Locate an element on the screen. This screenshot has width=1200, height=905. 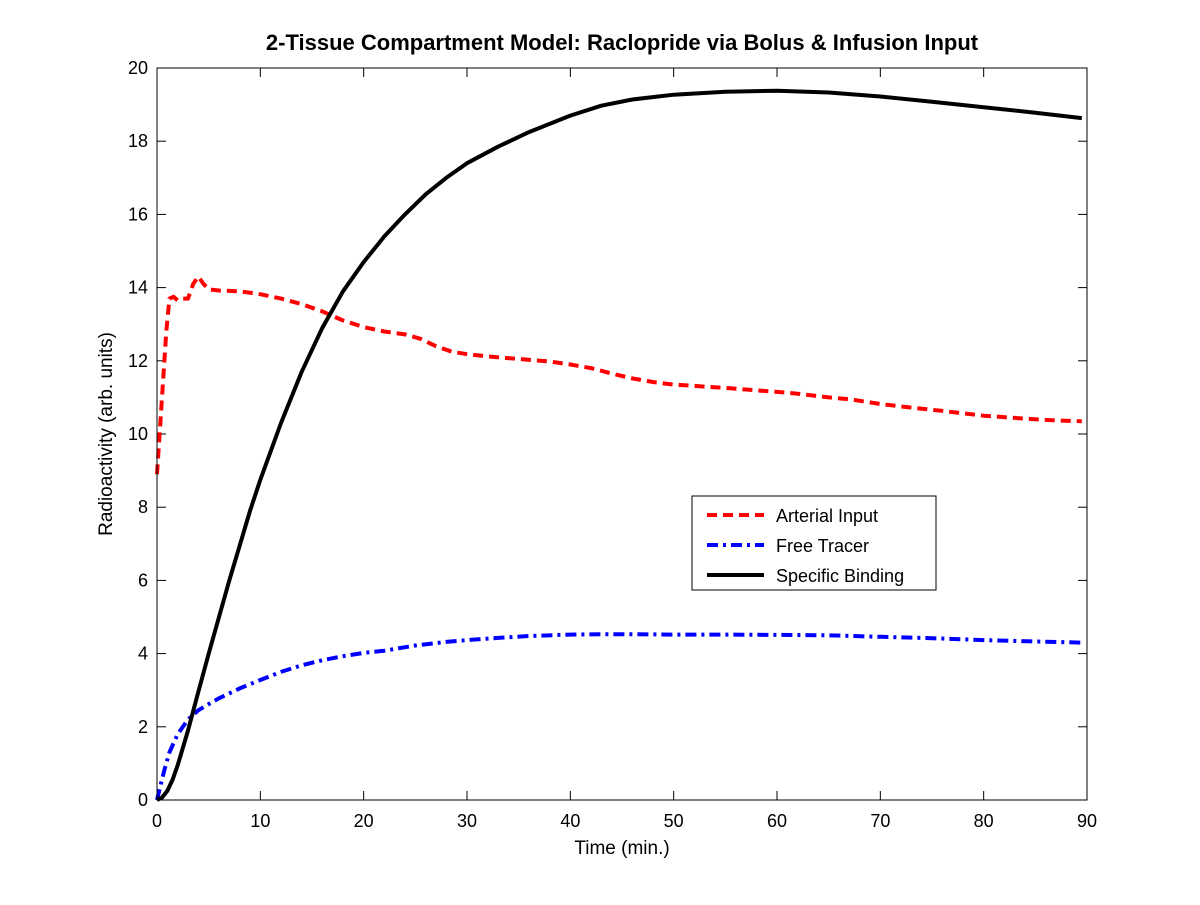
x-tick-label: 10 is located at coordinates (260, 821).